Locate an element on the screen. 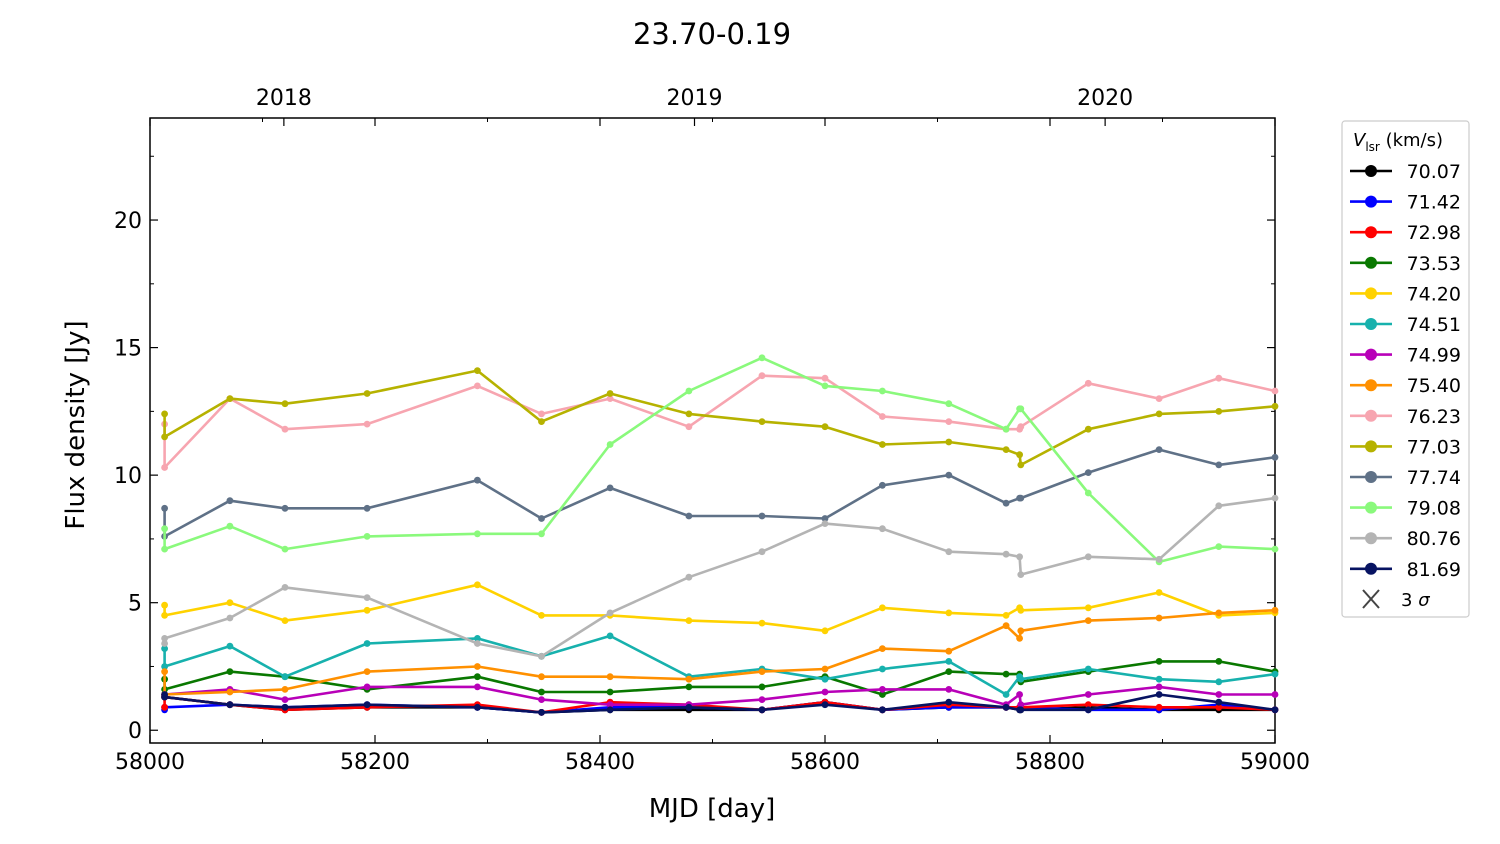  x-tick-label: 58600 is located at coordinates (825, 762).